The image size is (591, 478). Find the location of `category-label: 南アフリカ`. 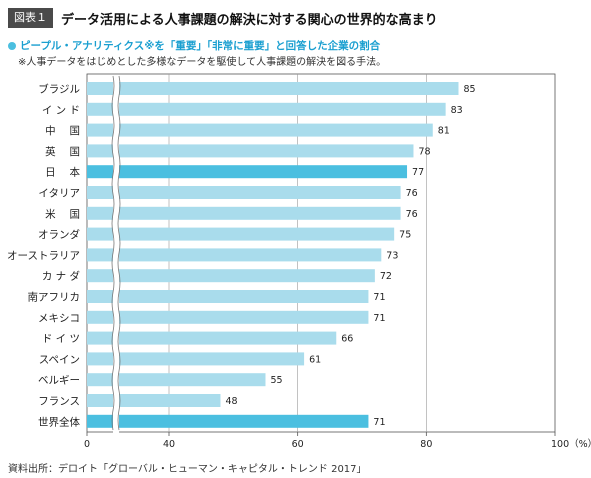

category-label: 南アフリカ is located at coordinates (54, 297).